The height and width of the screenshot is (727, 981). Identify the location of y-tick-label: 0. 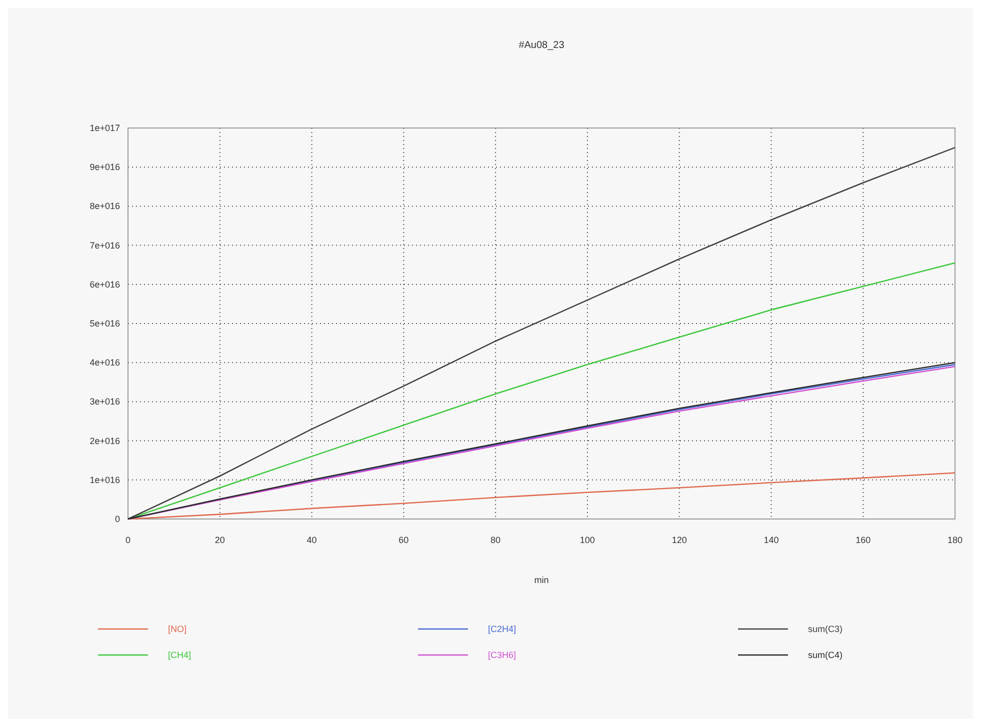
(117, 519).